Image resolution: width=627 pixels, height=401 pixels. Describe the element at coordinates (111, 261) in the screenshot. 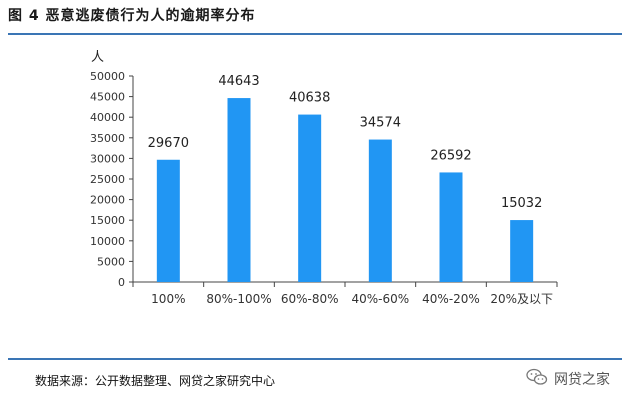

I see `y-tick-label: 5000` at that location.